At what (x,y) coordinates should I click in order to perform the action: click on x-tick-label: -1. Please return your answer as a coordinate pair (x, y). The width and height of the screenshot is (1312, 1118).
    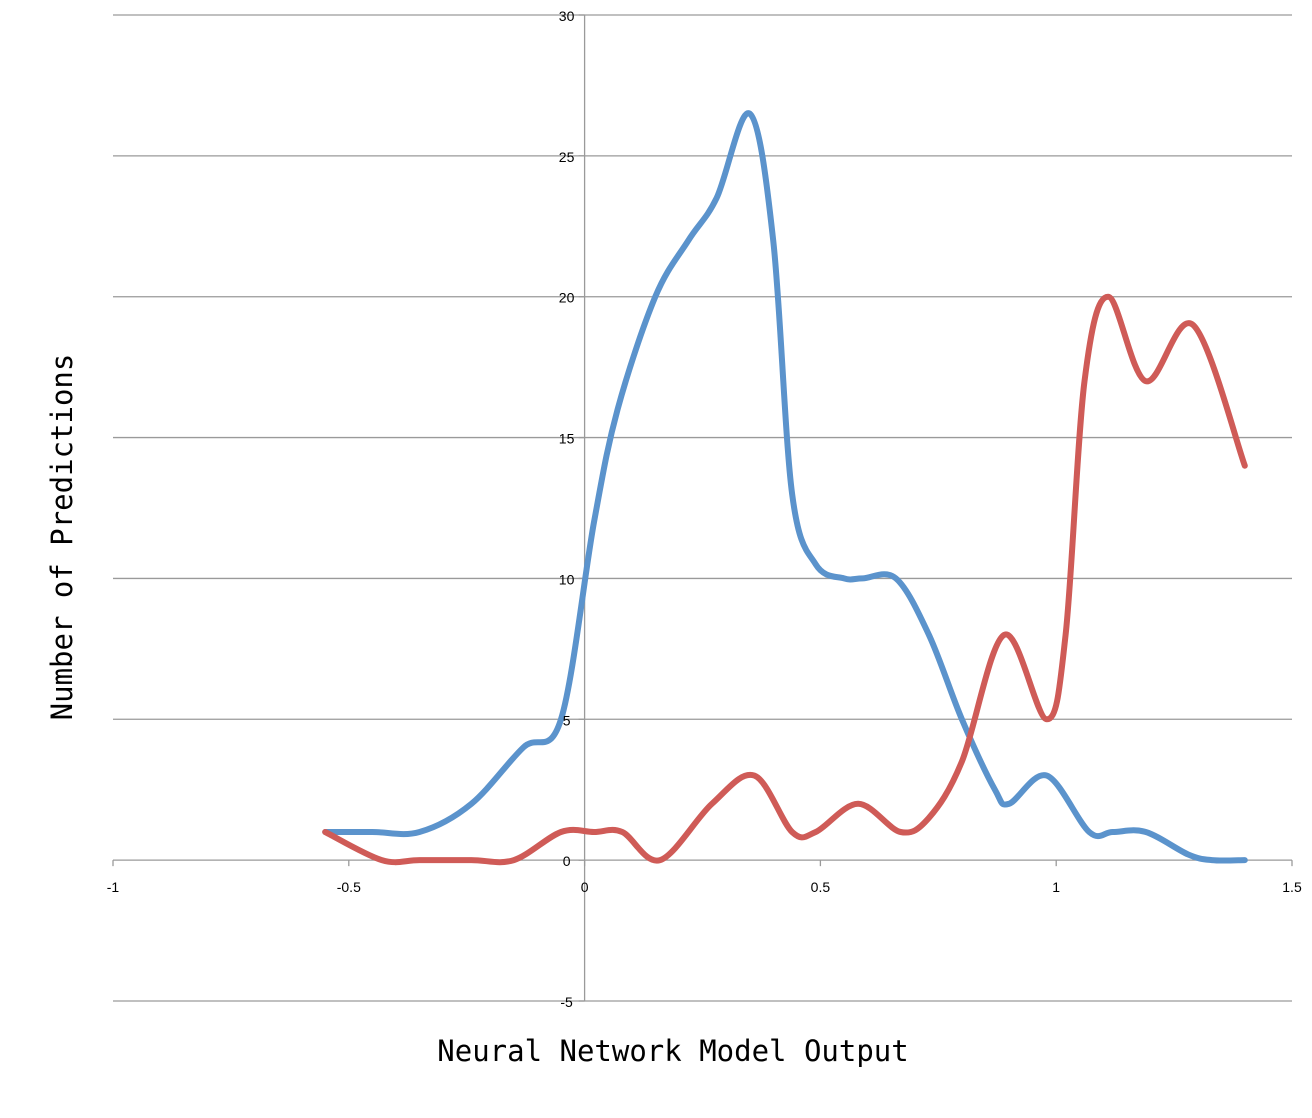
    Looking at the image, I should click on (113, 887).